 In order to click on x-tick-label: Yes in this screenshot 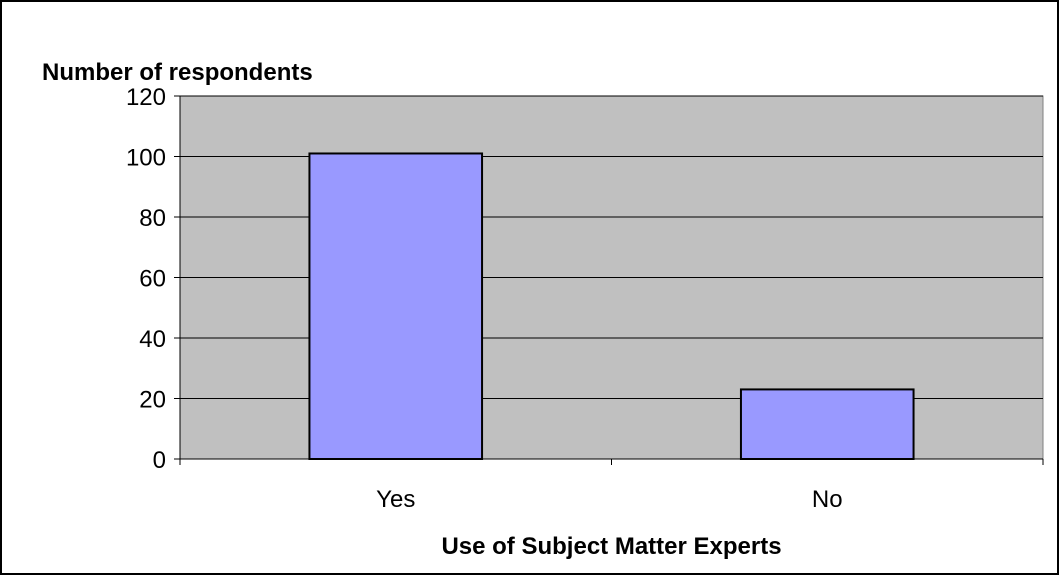, I will do `click(395, 499)`.